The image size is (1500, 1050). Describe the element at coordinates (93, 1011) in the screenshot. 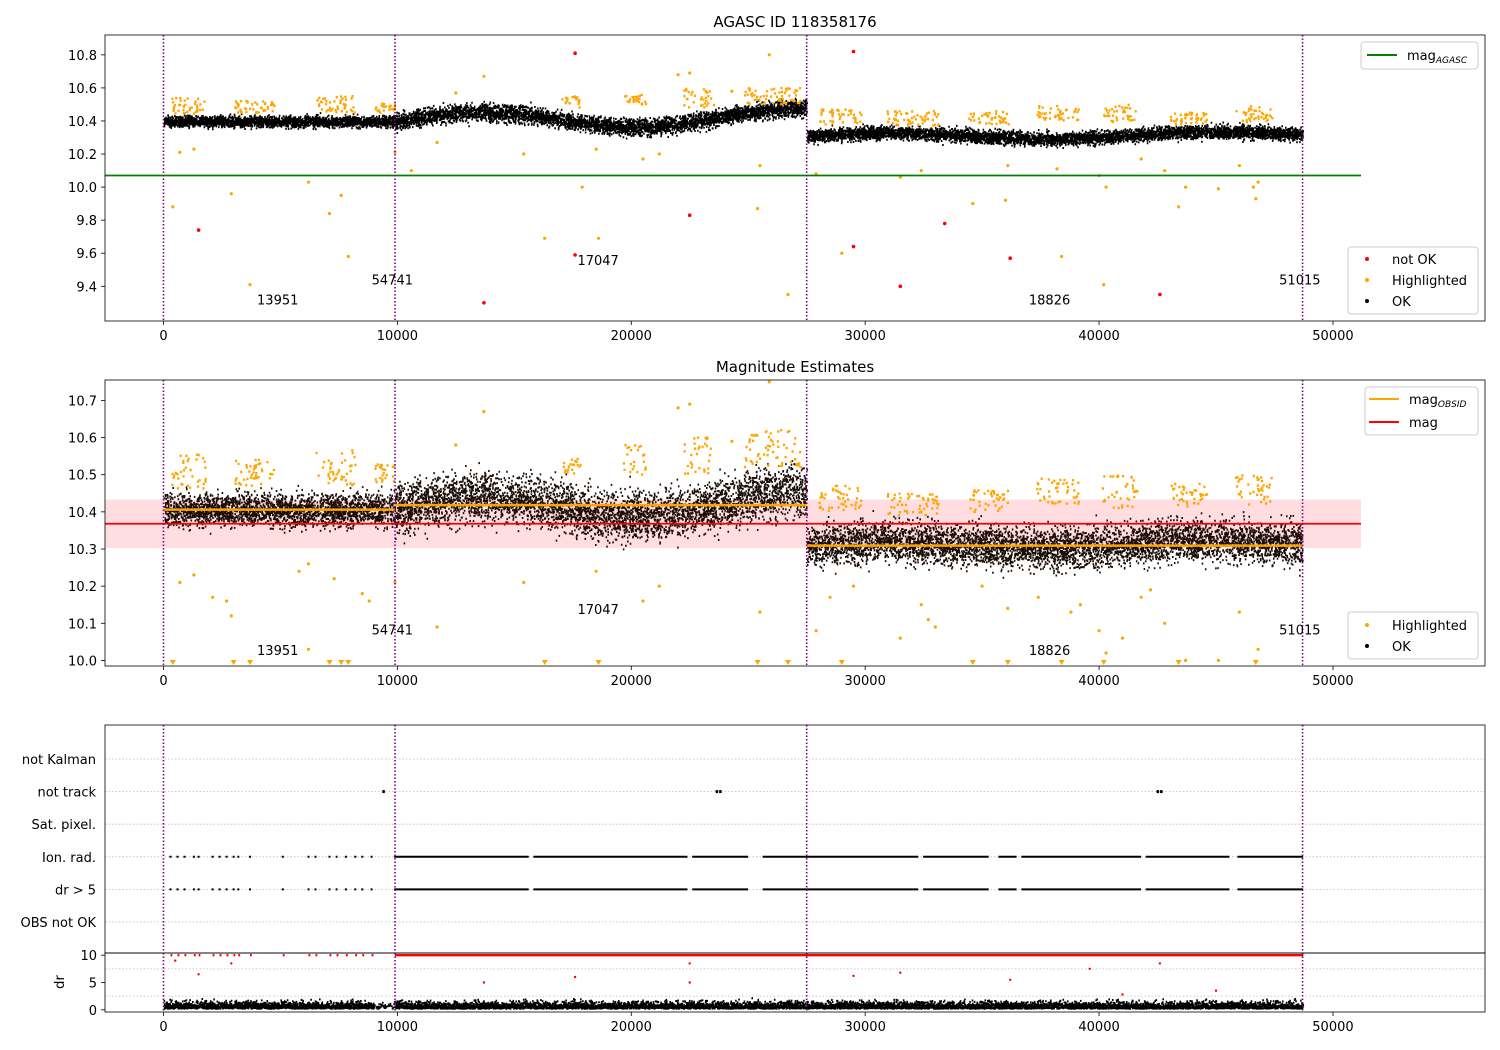

I see `dr-ytick-label: 0` at that location.